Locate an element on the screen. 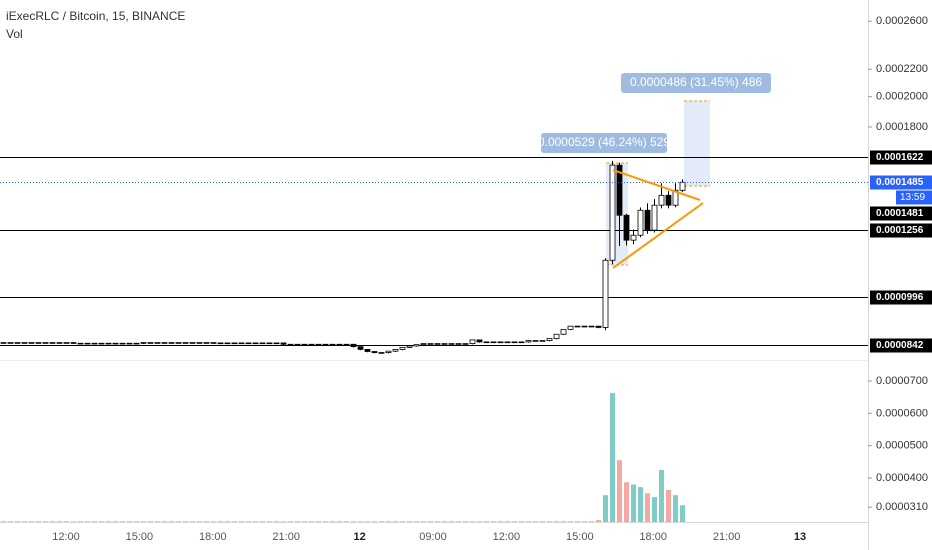 The width and height of the screenshot is (932, 550). y2-tick-label: 0.0000400 is located at coordinates (902, 478).